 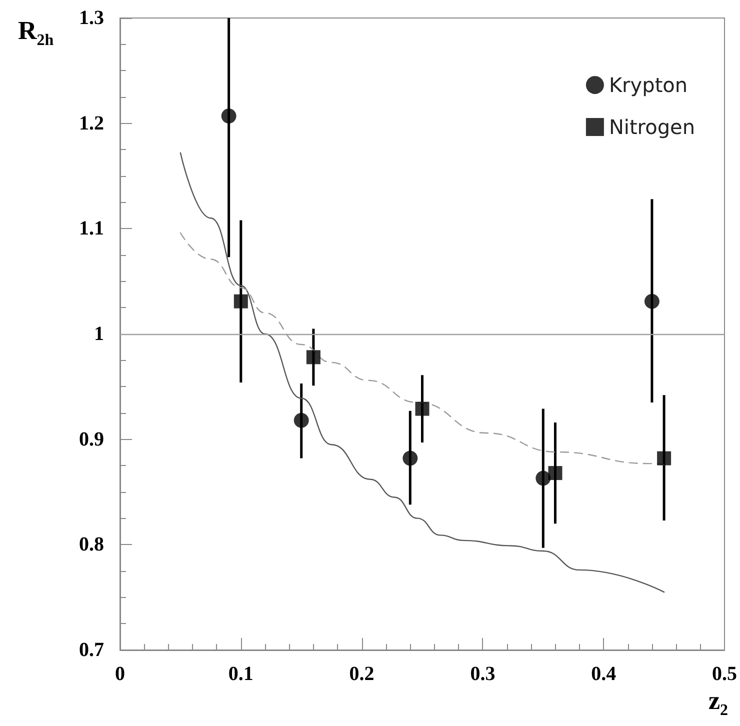 I want to click on x-axis-title: z$_{2}$, so click(x=718, y=703).